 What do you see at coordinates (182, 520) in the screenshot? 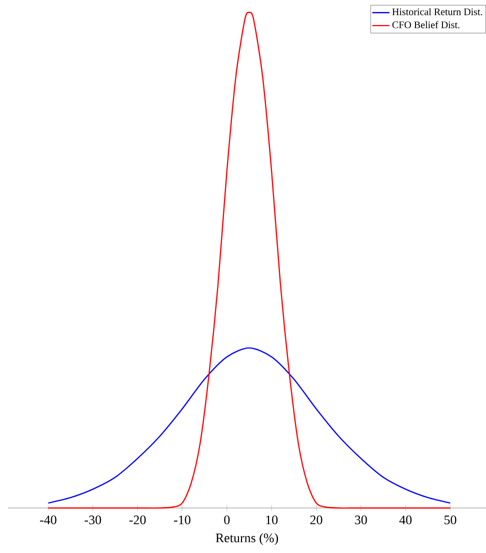
I see `x-tick-label: -10` at bounding box center [182, 520].